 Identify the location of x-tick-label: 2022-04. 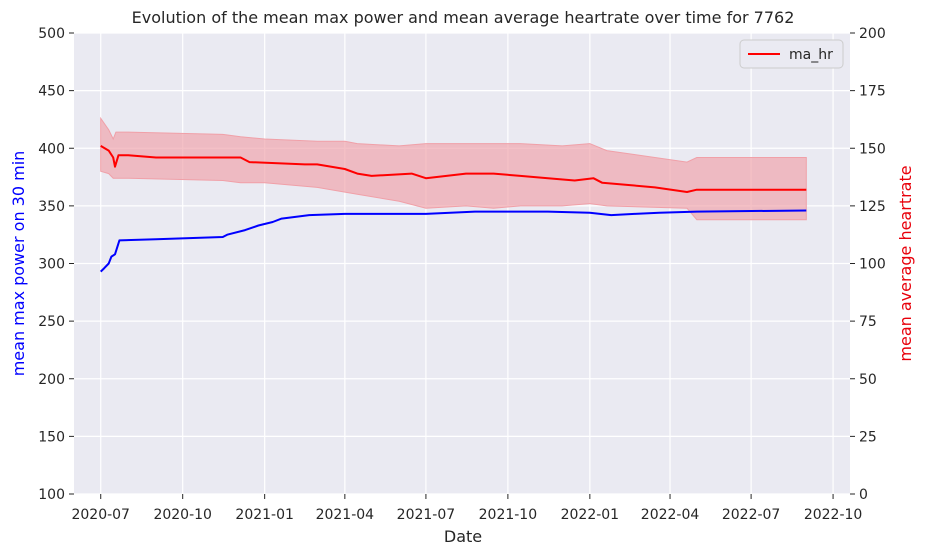
(670, 515).